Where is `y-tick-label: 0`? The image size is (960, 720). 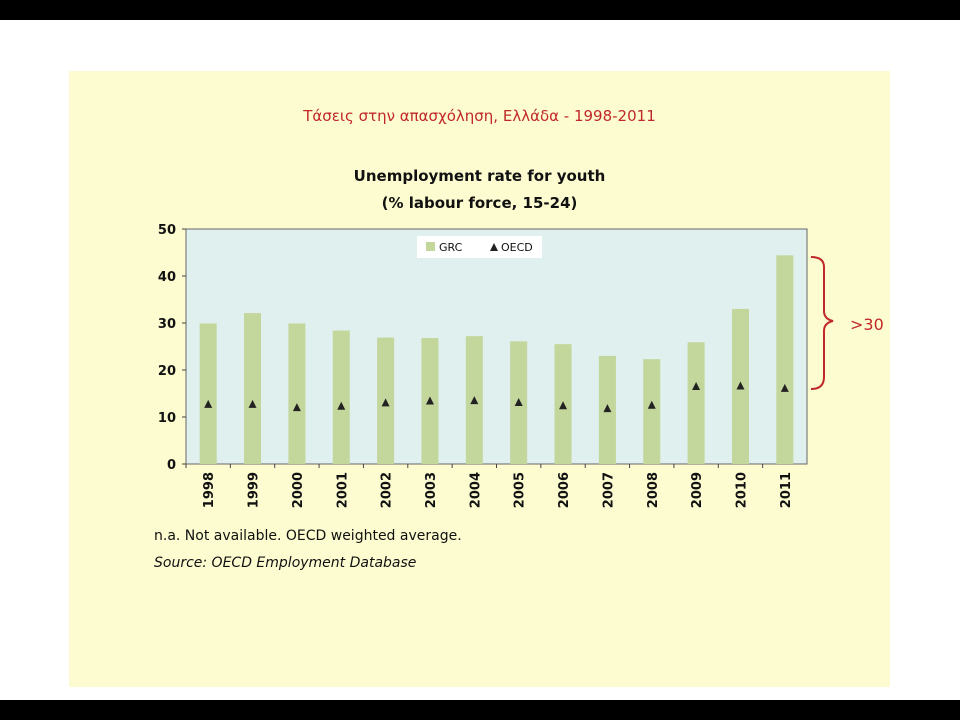 y-tick-label: 0 is located at coordinates (171, 465).